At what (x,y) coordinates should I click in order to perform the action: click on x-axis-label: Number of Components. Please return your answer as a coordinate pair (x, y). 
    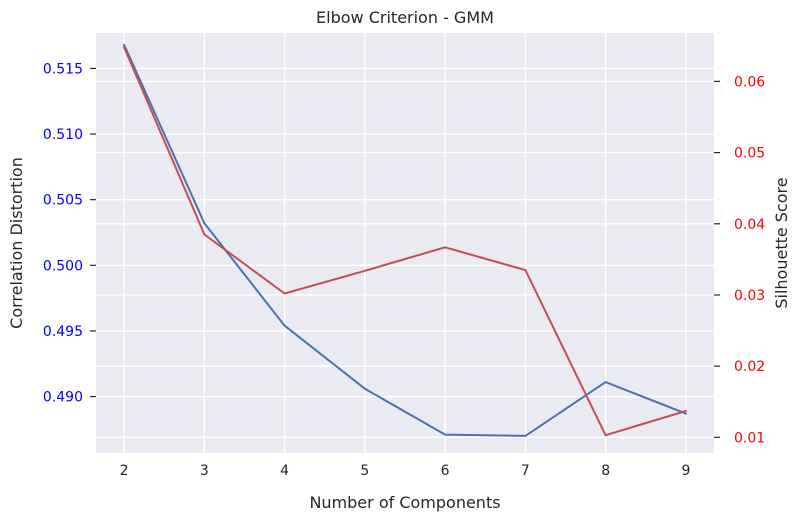
    Looking at the image, I should click on (404, 502).